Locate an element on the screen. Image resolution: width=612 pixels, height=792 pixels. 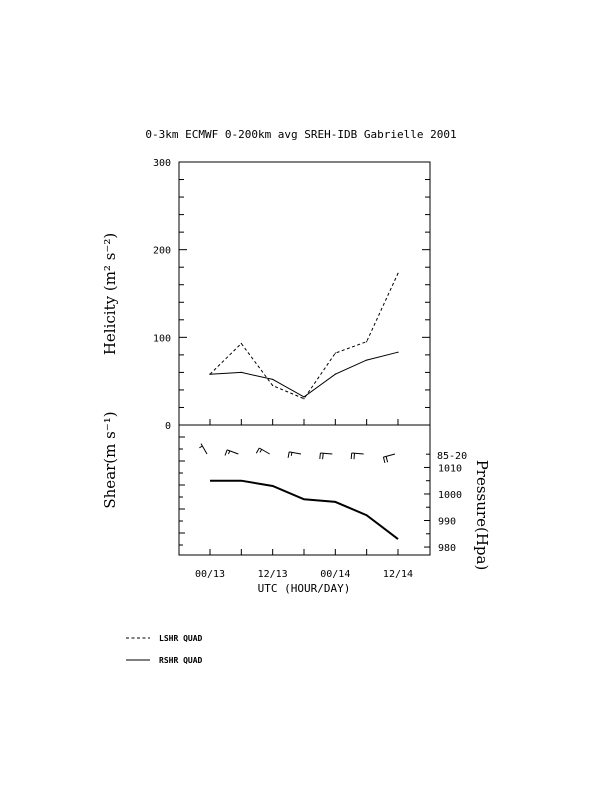
x-tick-label: 12/13 is located at coordinates (273, 574).